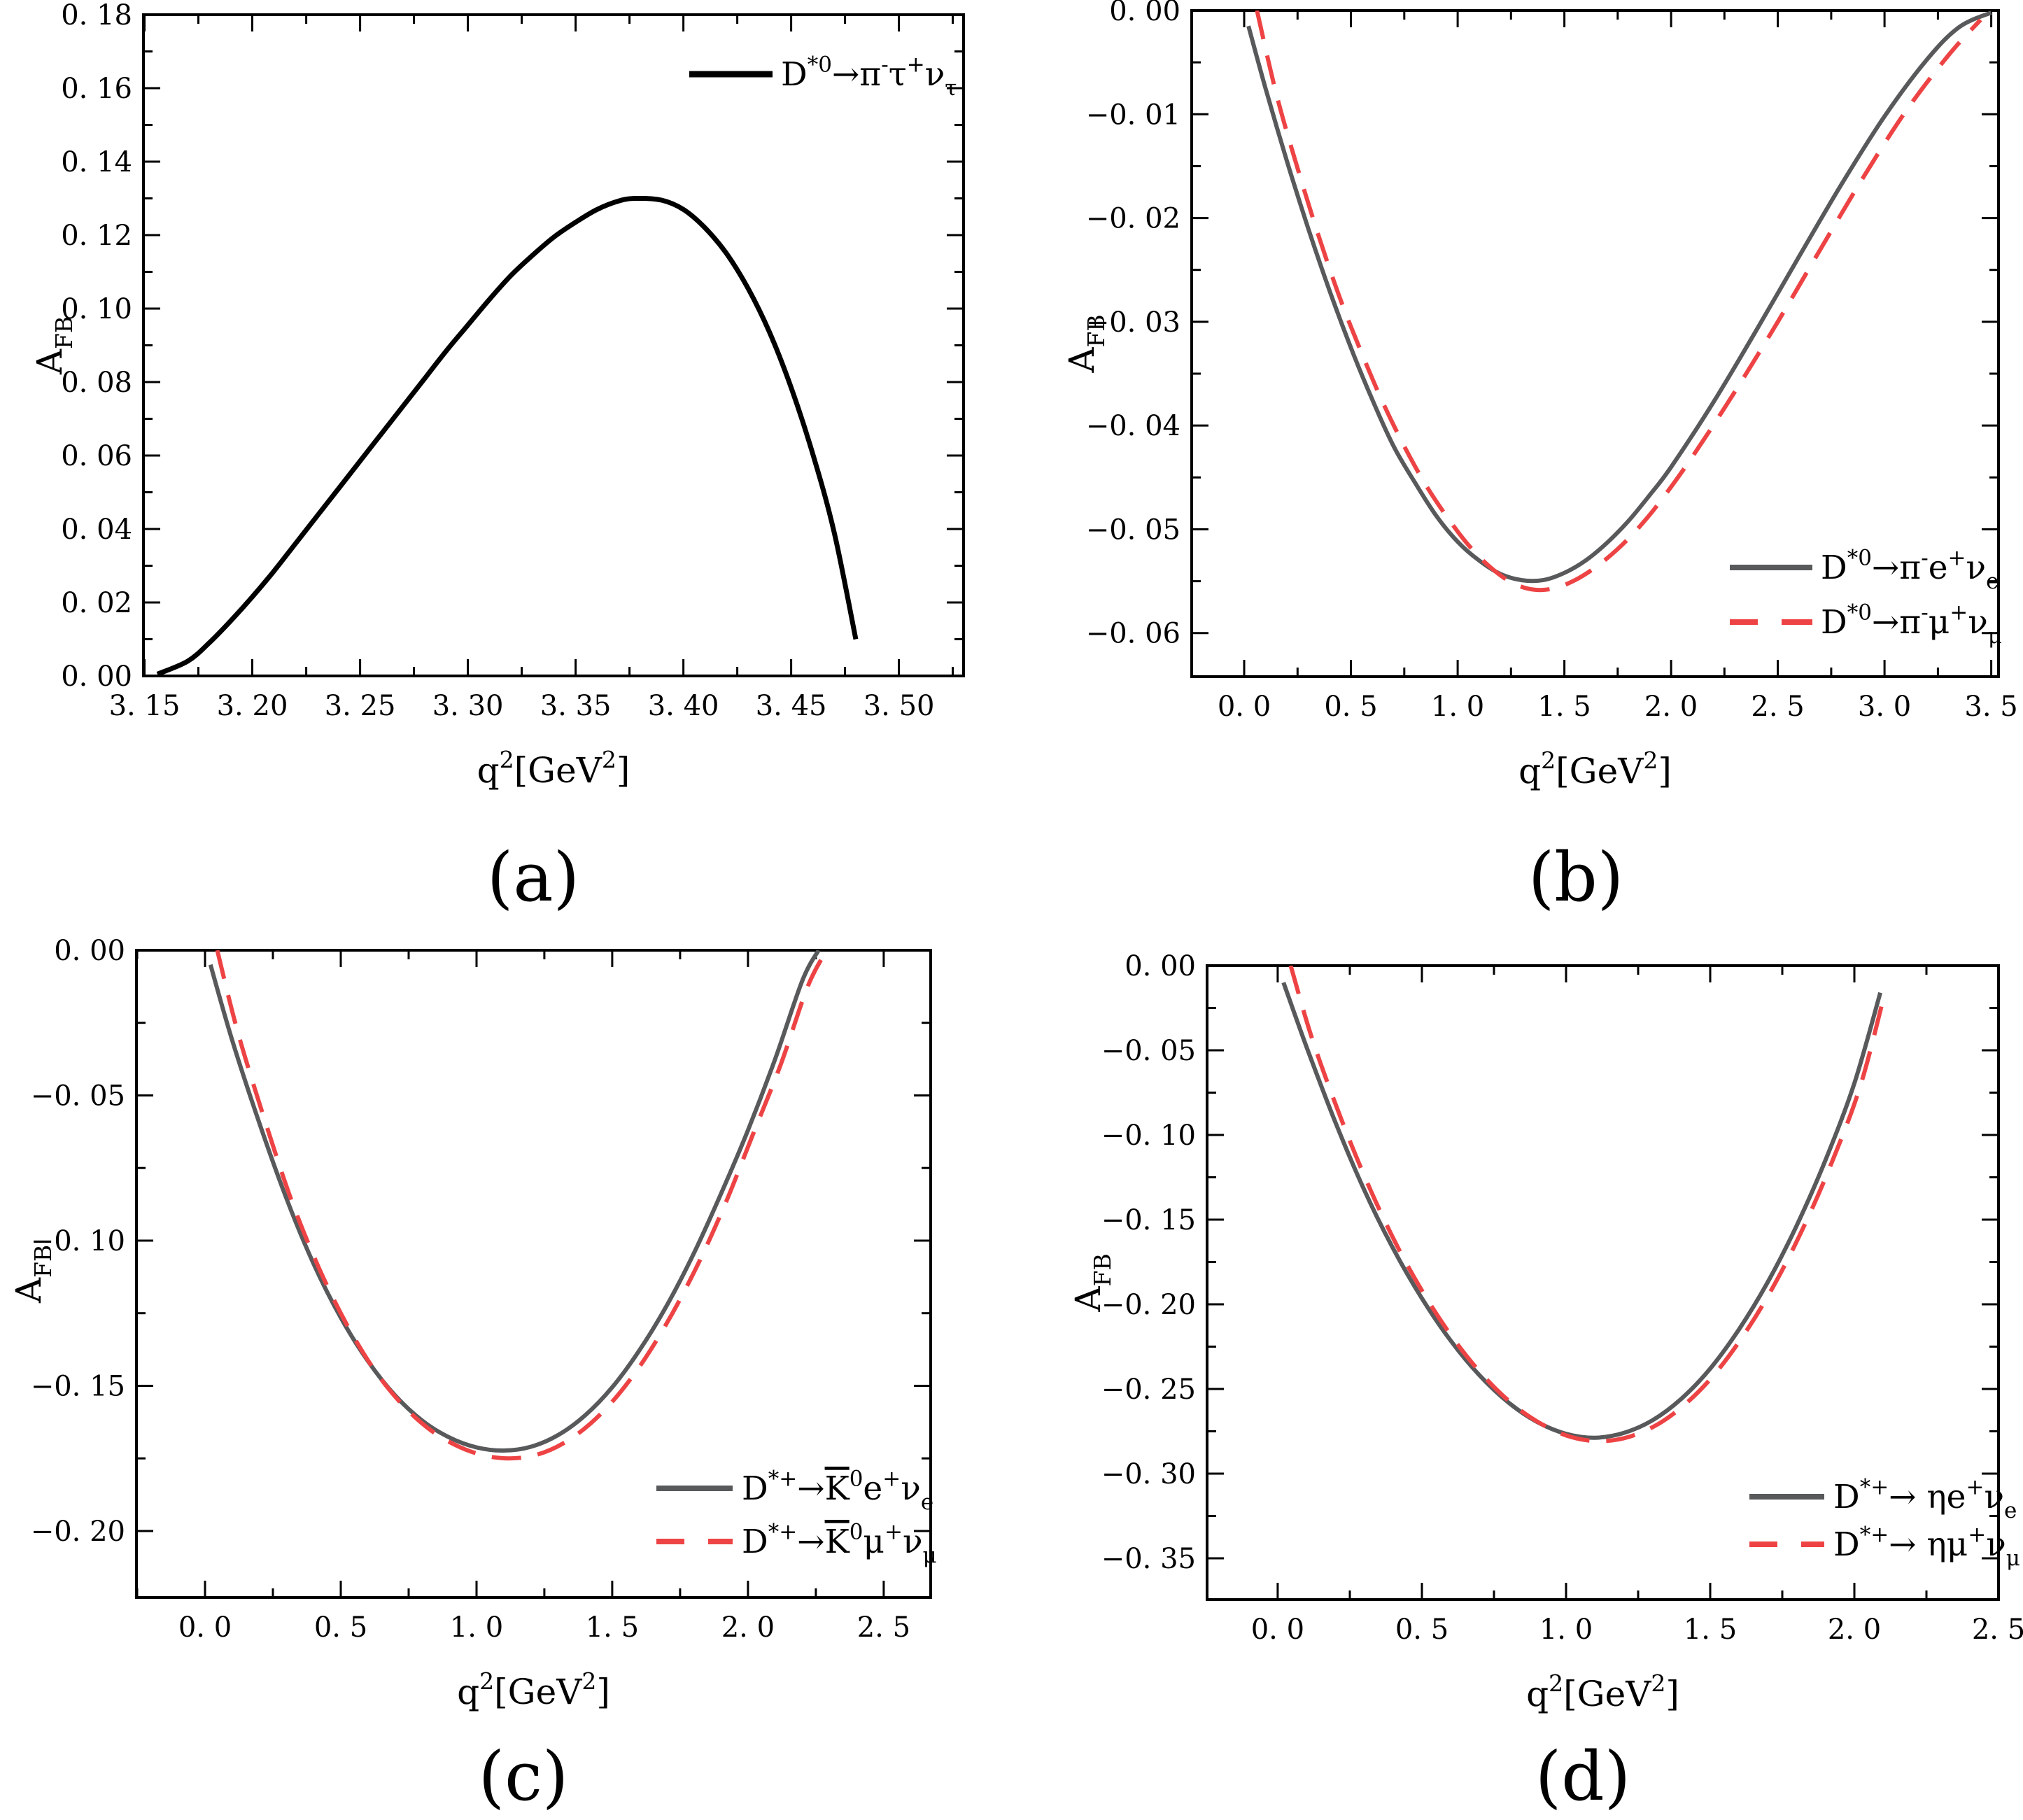  Describe the element at coordinates (1926, 1546) in the screenshot. I see `legend-label: D*+→ ημ+νμ` at that location.